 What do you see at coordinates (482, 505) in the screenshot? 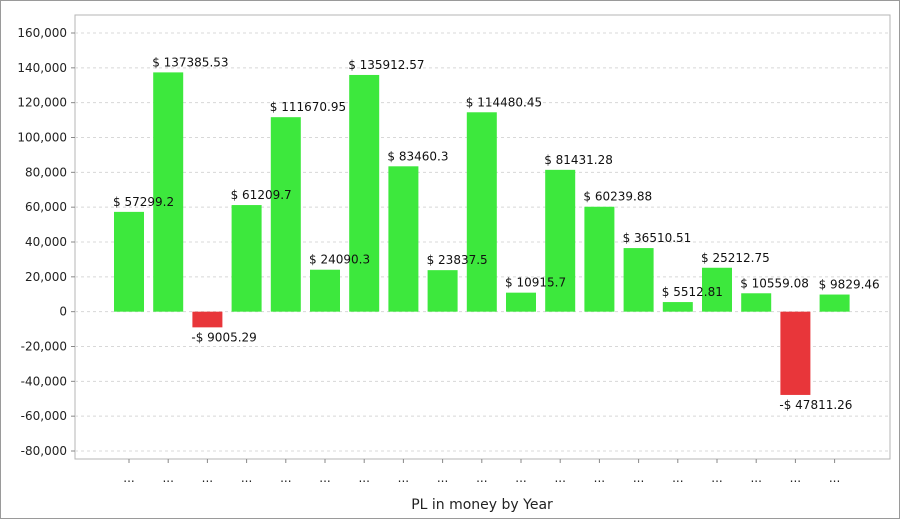
I see `x-axis-title: PL in money by Year` at bounding box center [482, 505].